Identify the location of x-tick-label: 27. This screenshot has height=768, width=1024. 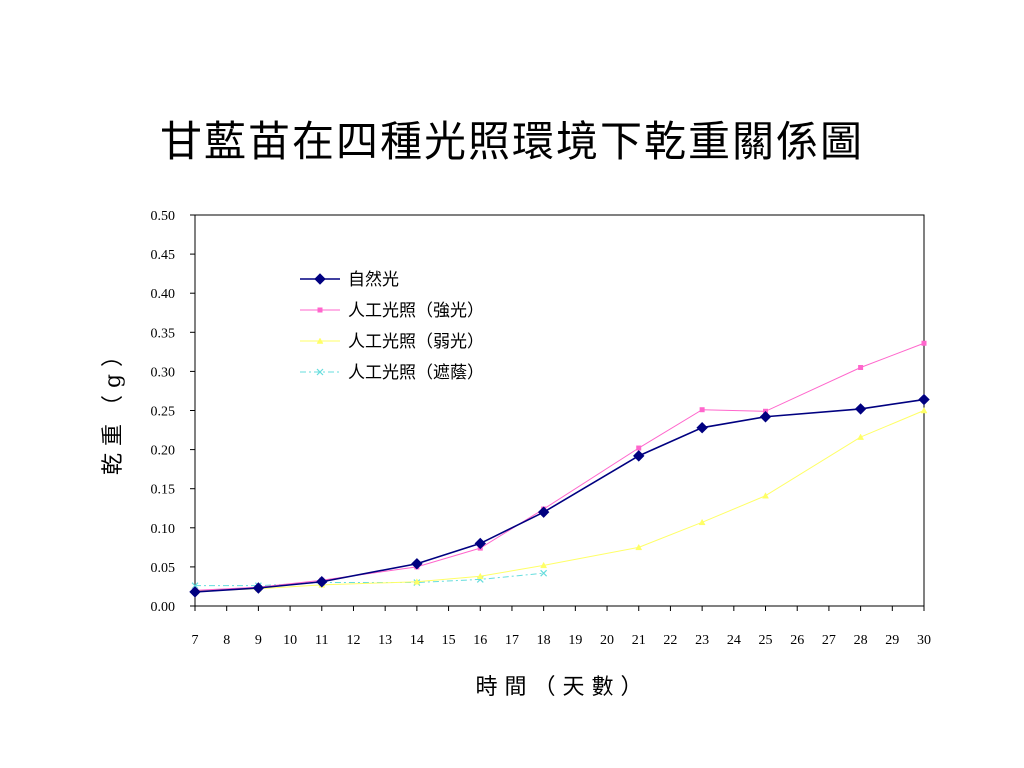
(829, 640).